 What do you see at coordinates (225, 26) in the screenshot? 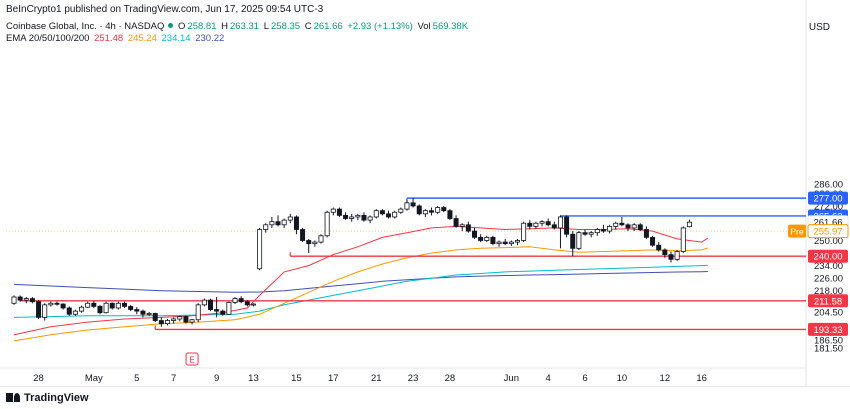
I see `high-label: H` at bounding box center [225, 26].